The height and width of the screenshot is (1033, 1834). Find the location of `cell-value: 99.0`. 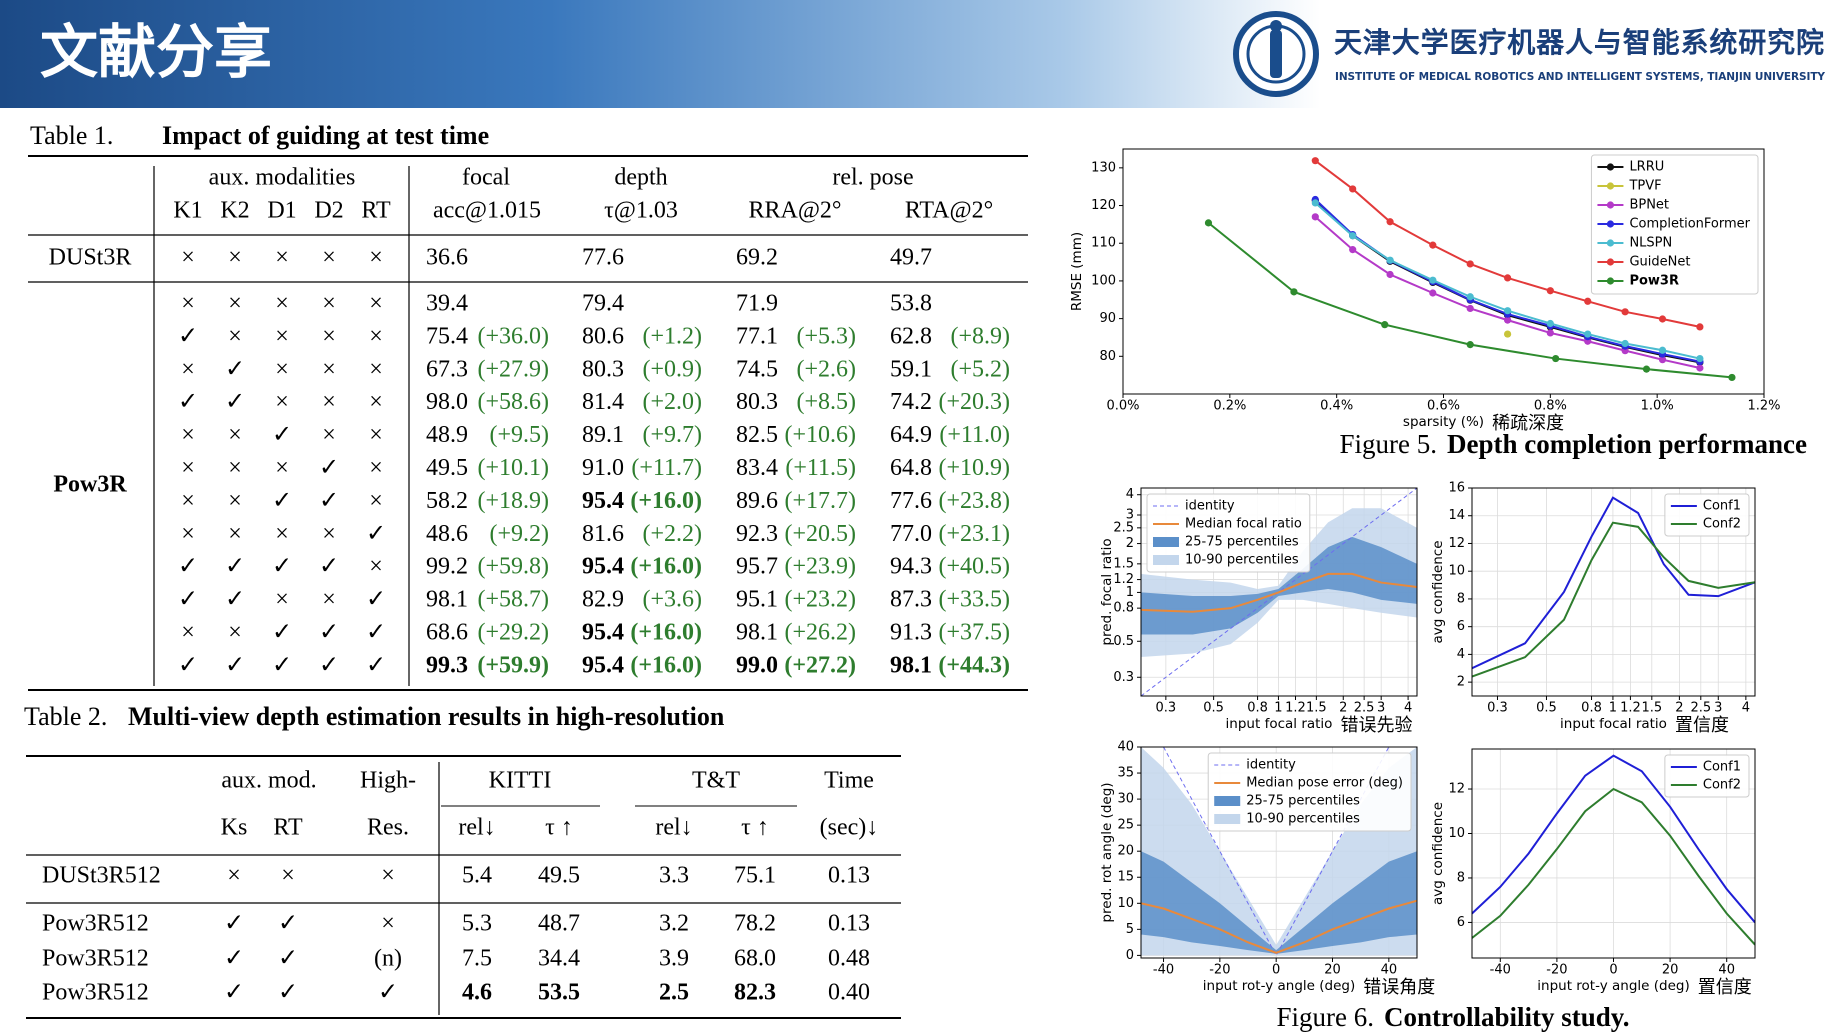

cell-value: 99.0 is located at coordinates (757, 665).